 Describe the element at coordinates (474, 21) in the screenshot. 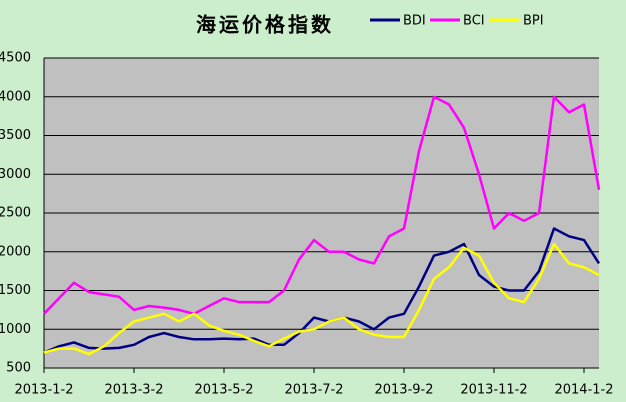

I see `legend-label: BCI` at that location.